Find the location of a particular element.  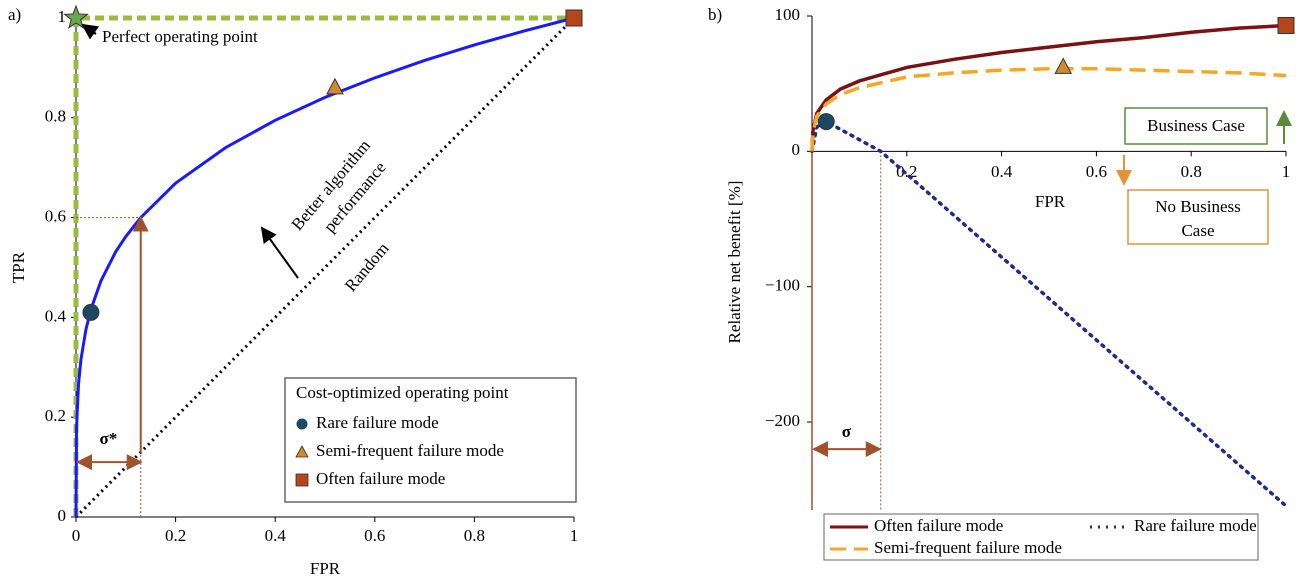

annotation: Random is located at coordinates (367, 267).